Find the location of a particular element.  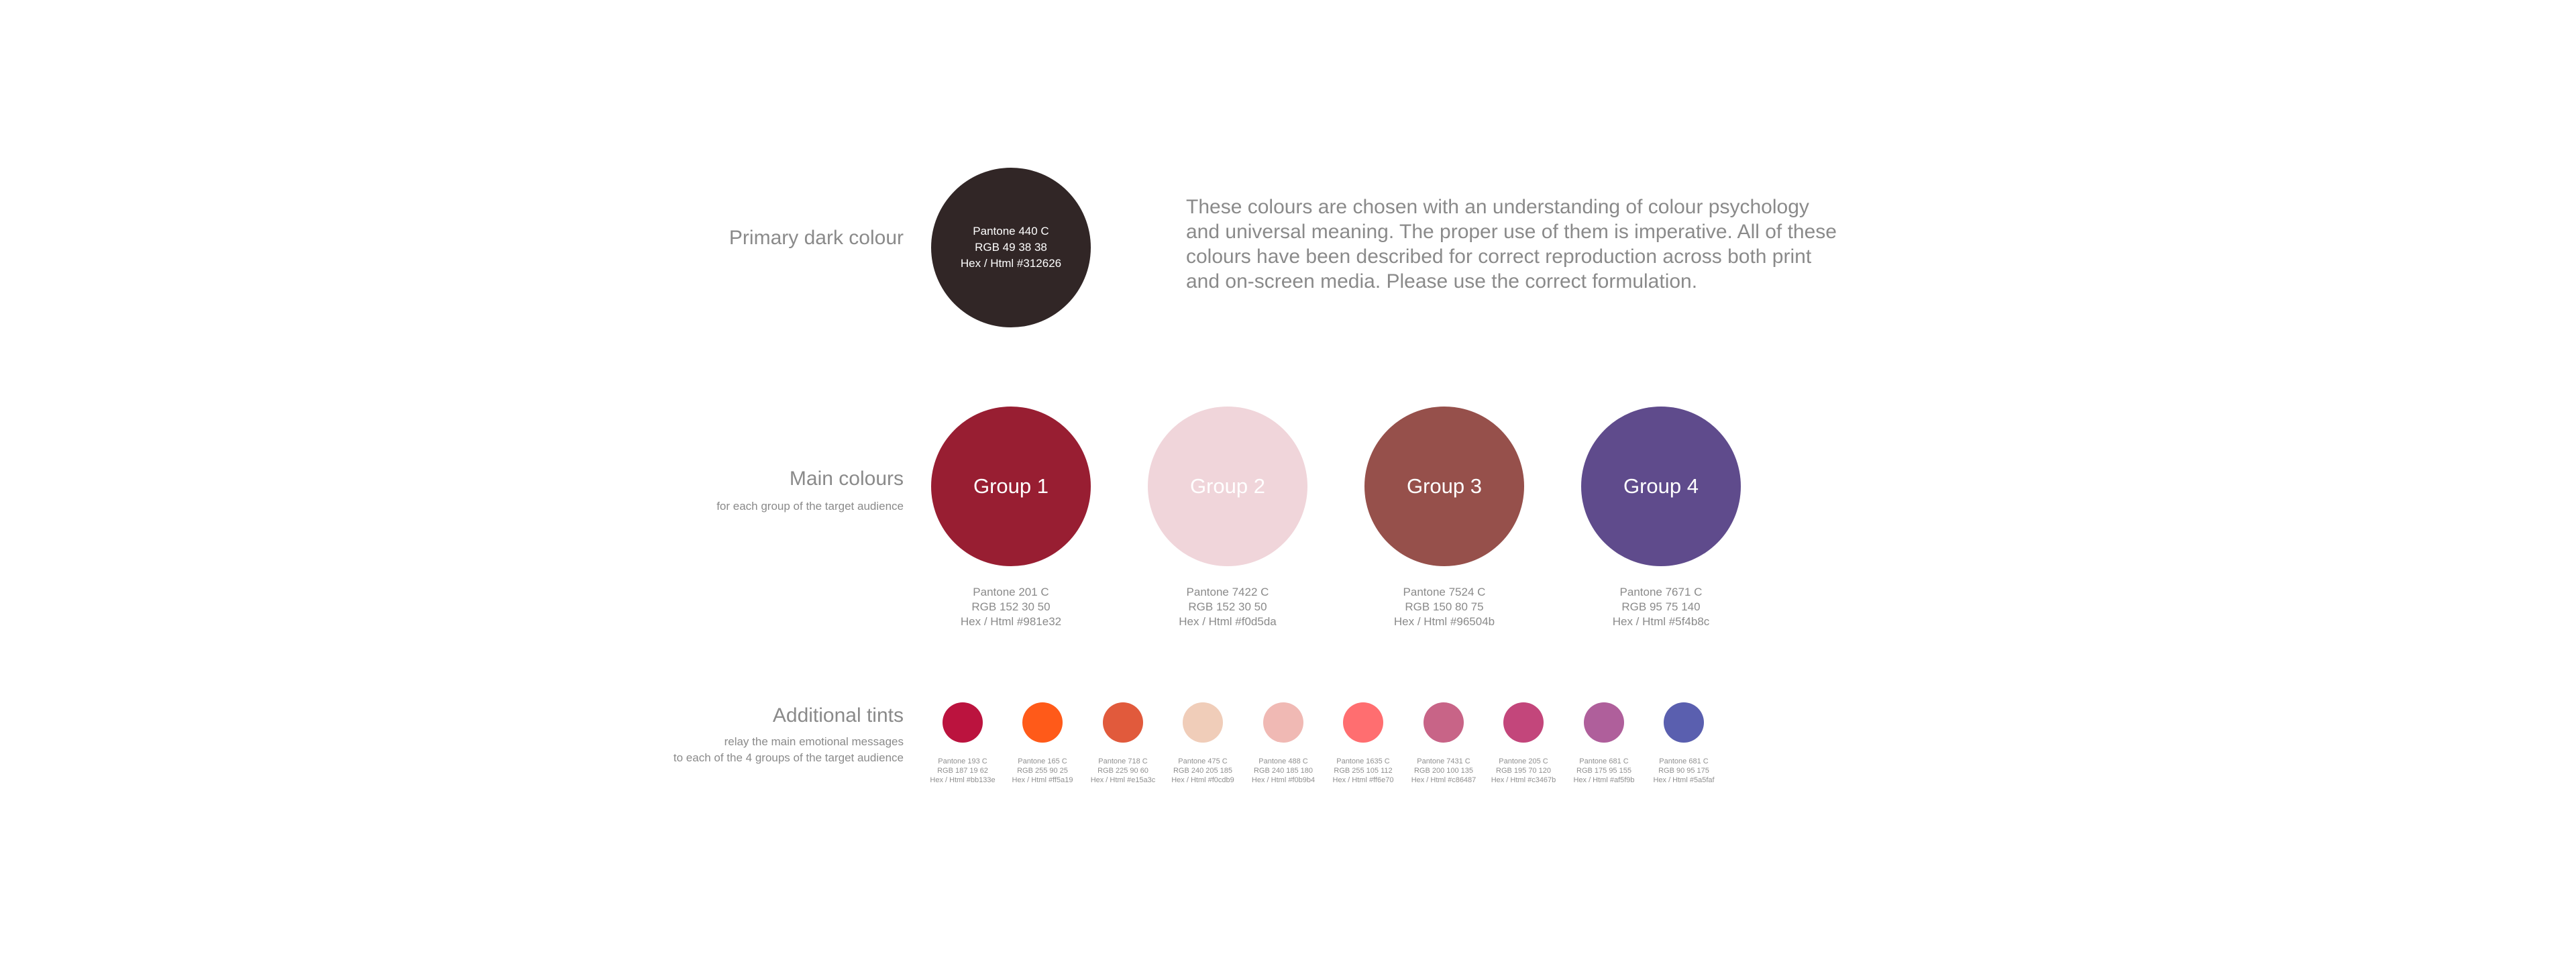

tint-4-rgb: RGB 240 205 185 is located at coordinates (1203, 771).